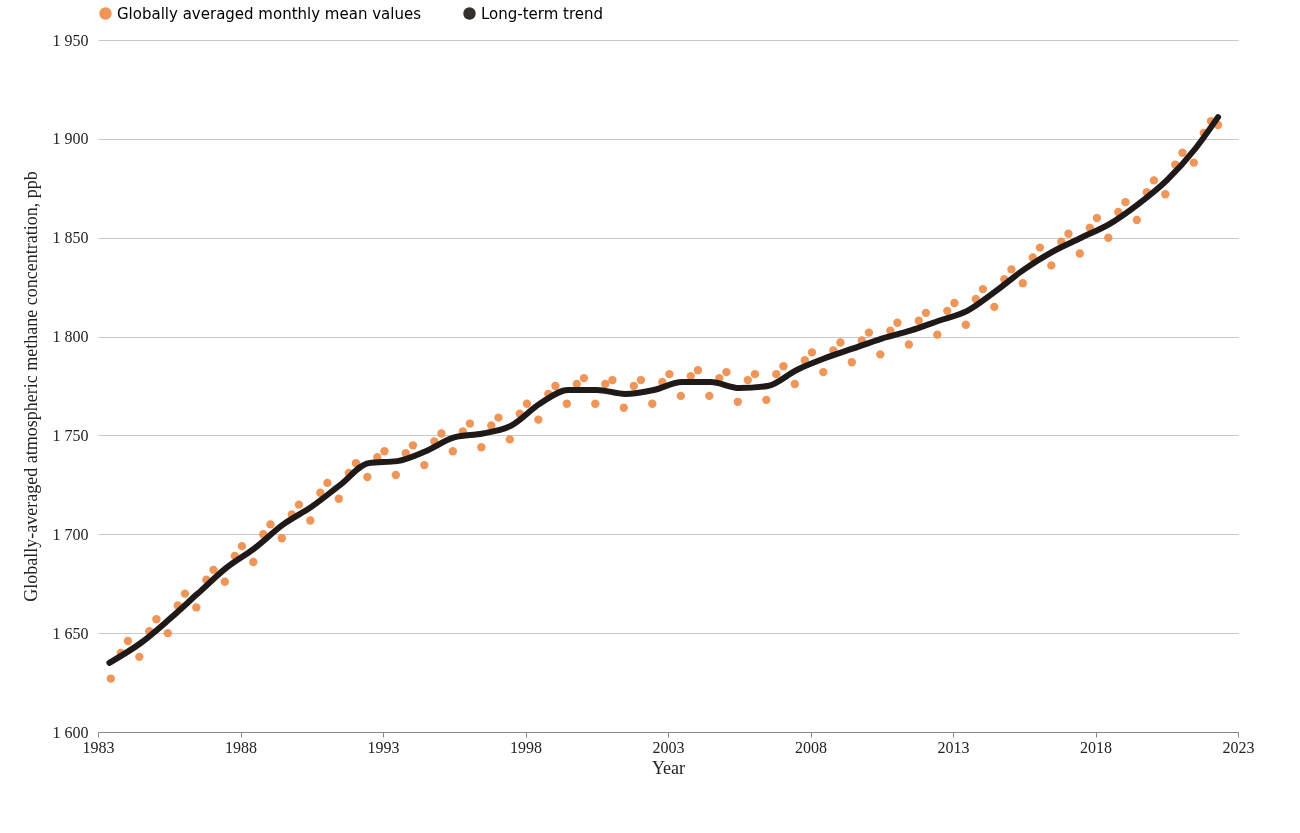  I want to click on legend-label: Globally averaged monthly mean values, so click(269, 13).